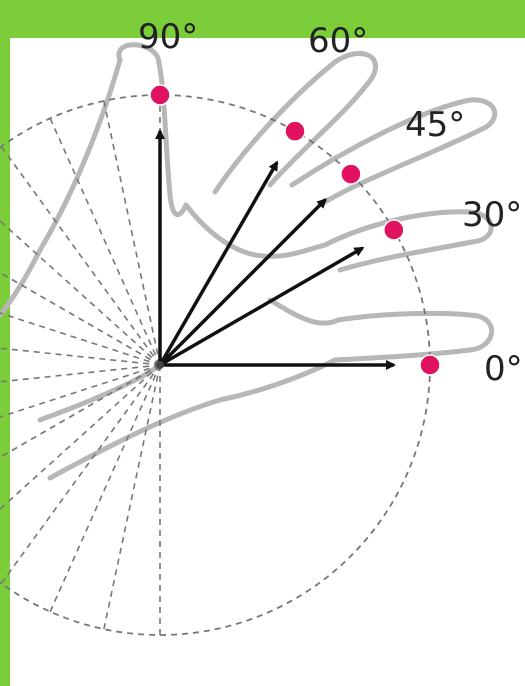  I want to click on dot-30-deg, so click(394, 230).